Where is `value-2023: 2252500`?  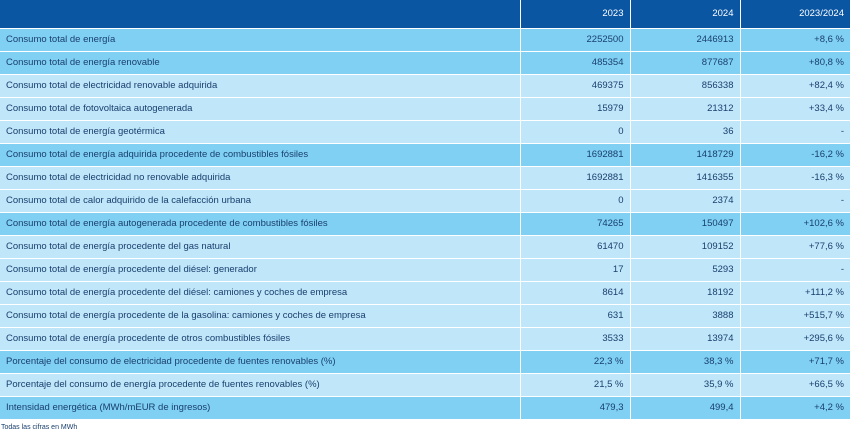
value-2023: 2252500 is located at coordinates (575, 40).